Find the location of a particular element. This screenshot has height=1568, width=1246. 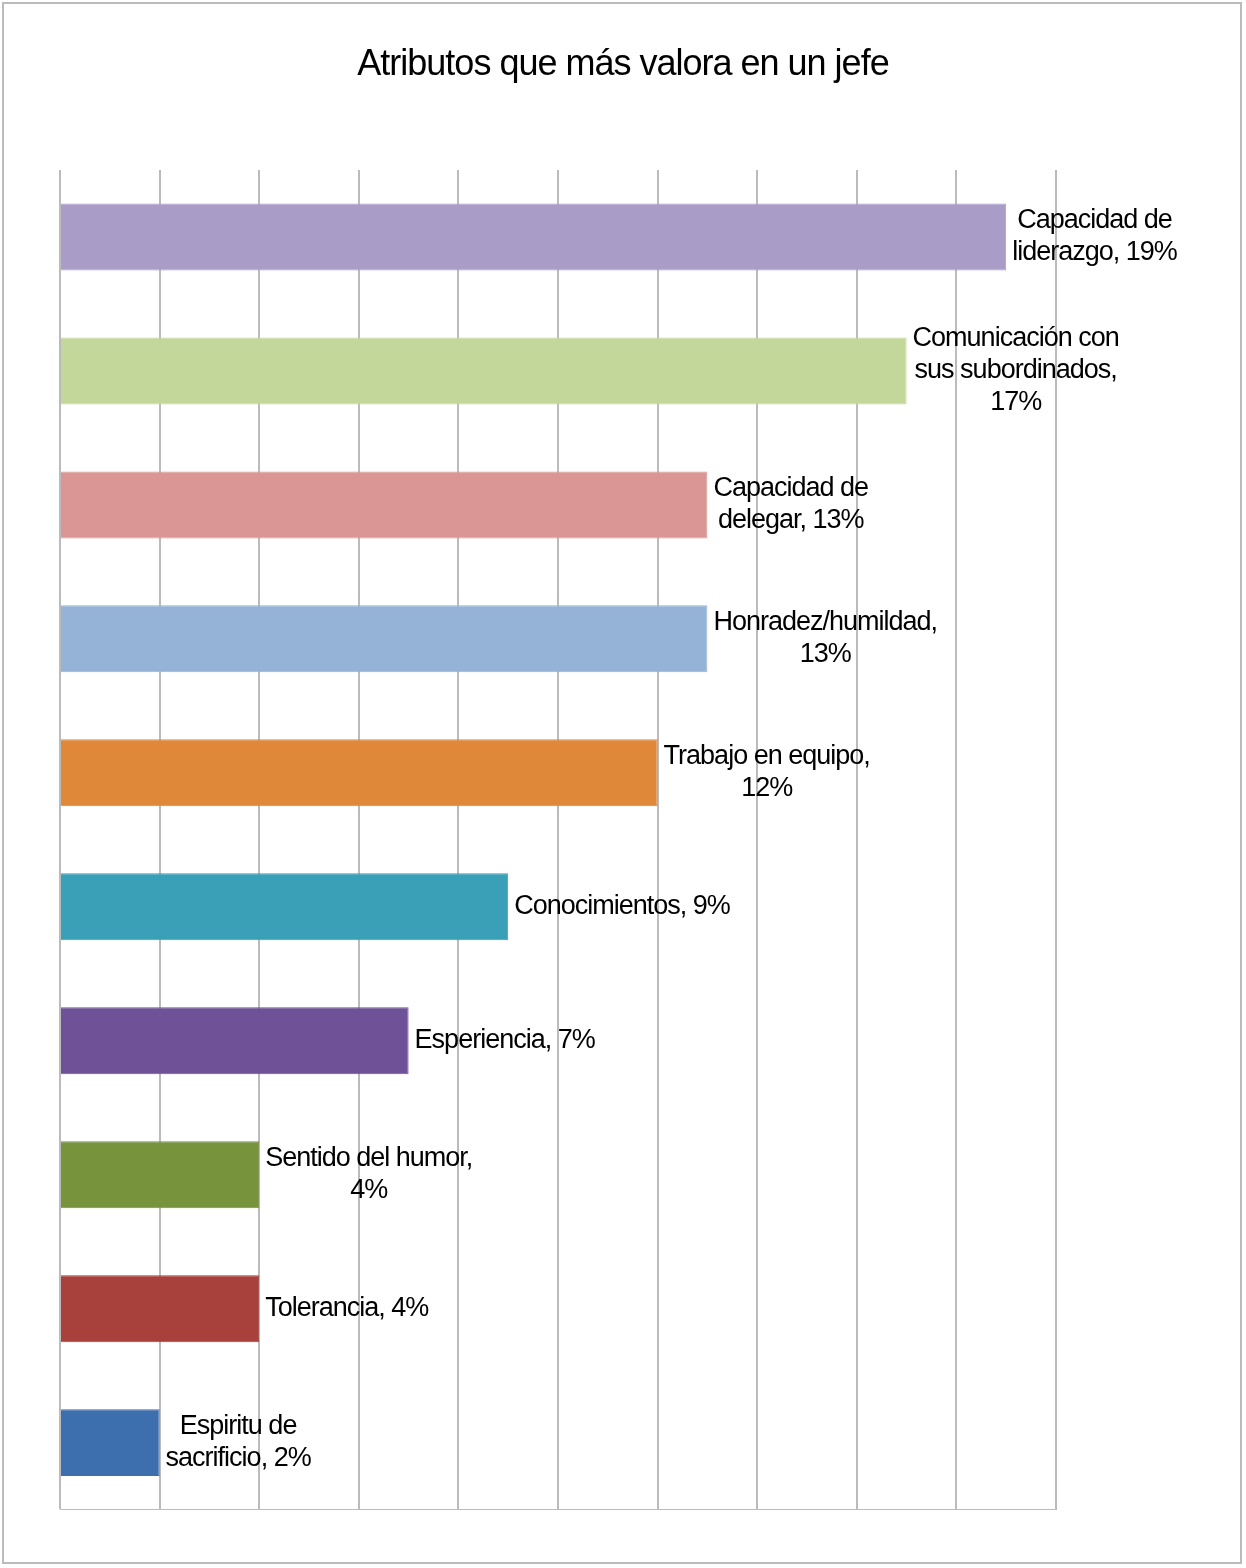

data-label: Capacidad de liderazgo, 19% is located at coordinates (1095, 235).